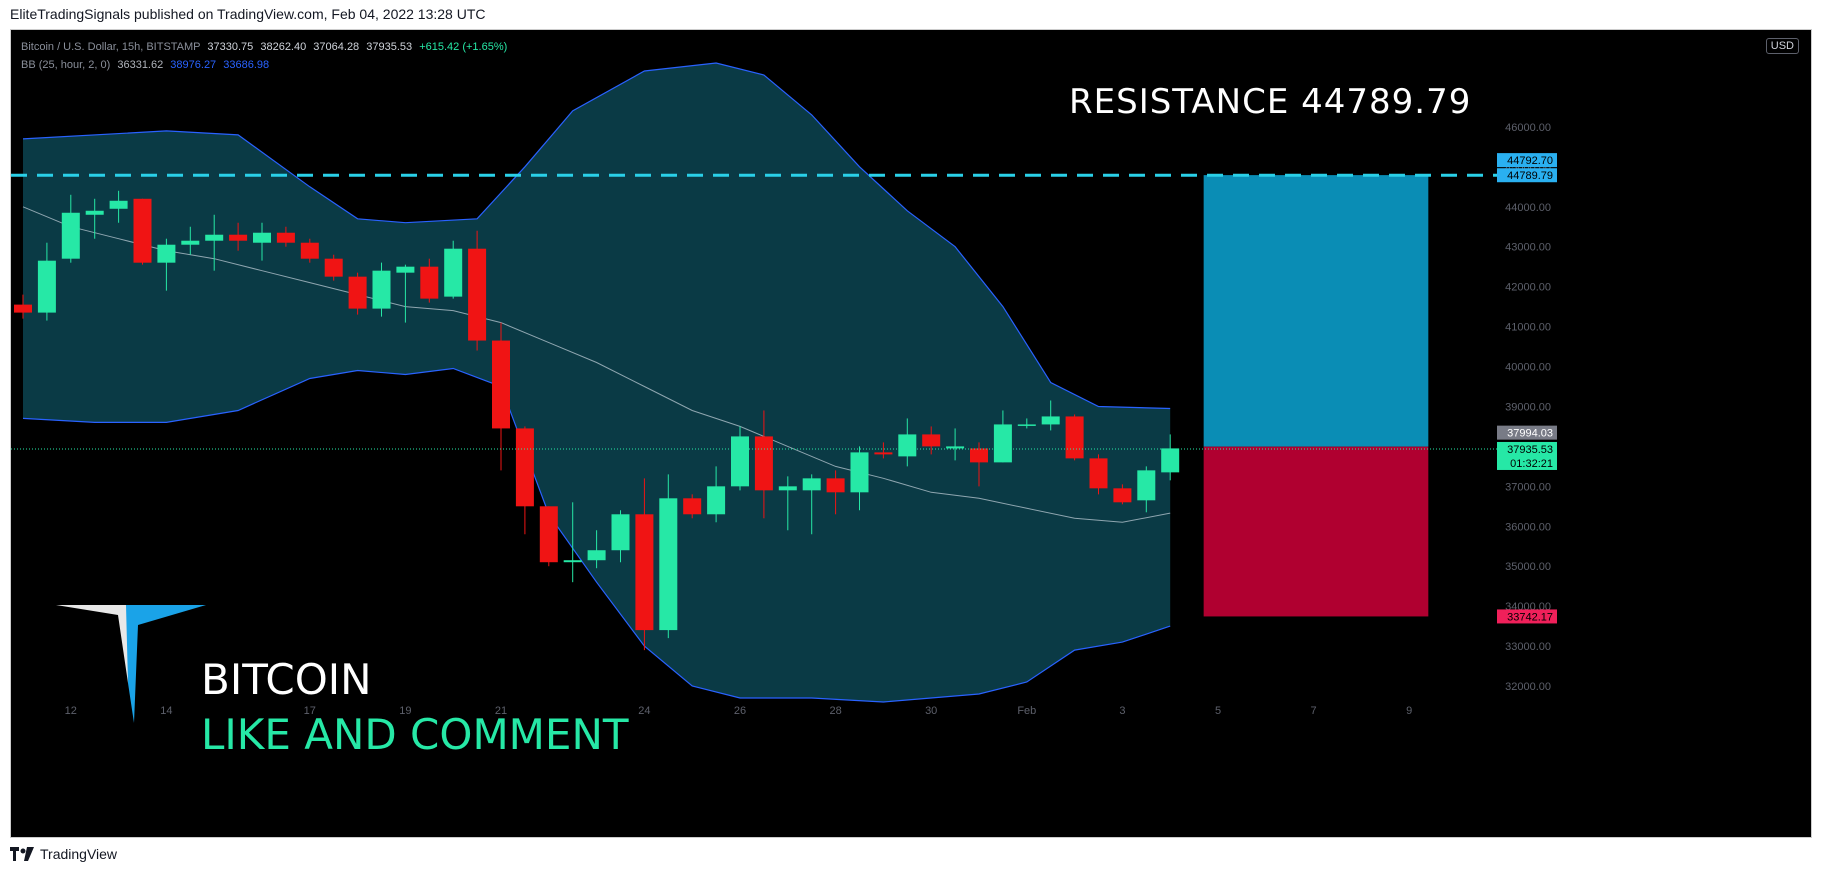 The height and width of the screenshot is (874, 1822). I want to click on y-tick-label: 41000.00, so click(1528, 328).